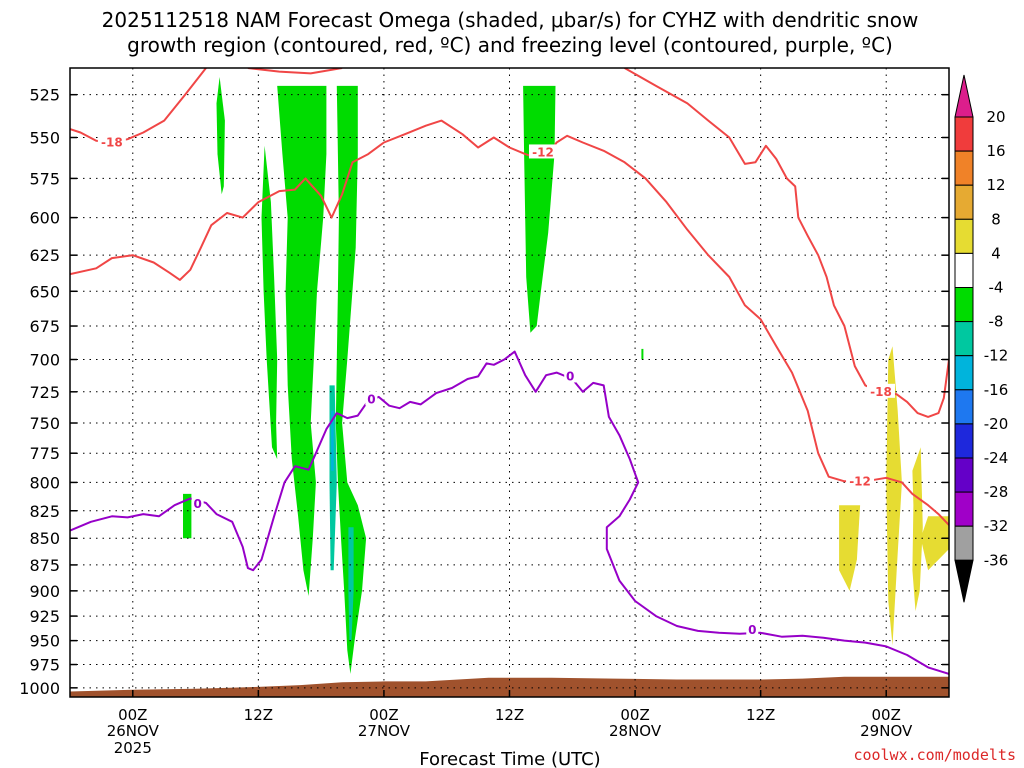 The width and height of the screenshot is (1024, 768). What do you see at coordinates (133, 748) in the screenshot?
I see `x-tick-year-label: 2025` at bounding box center [133, 748].